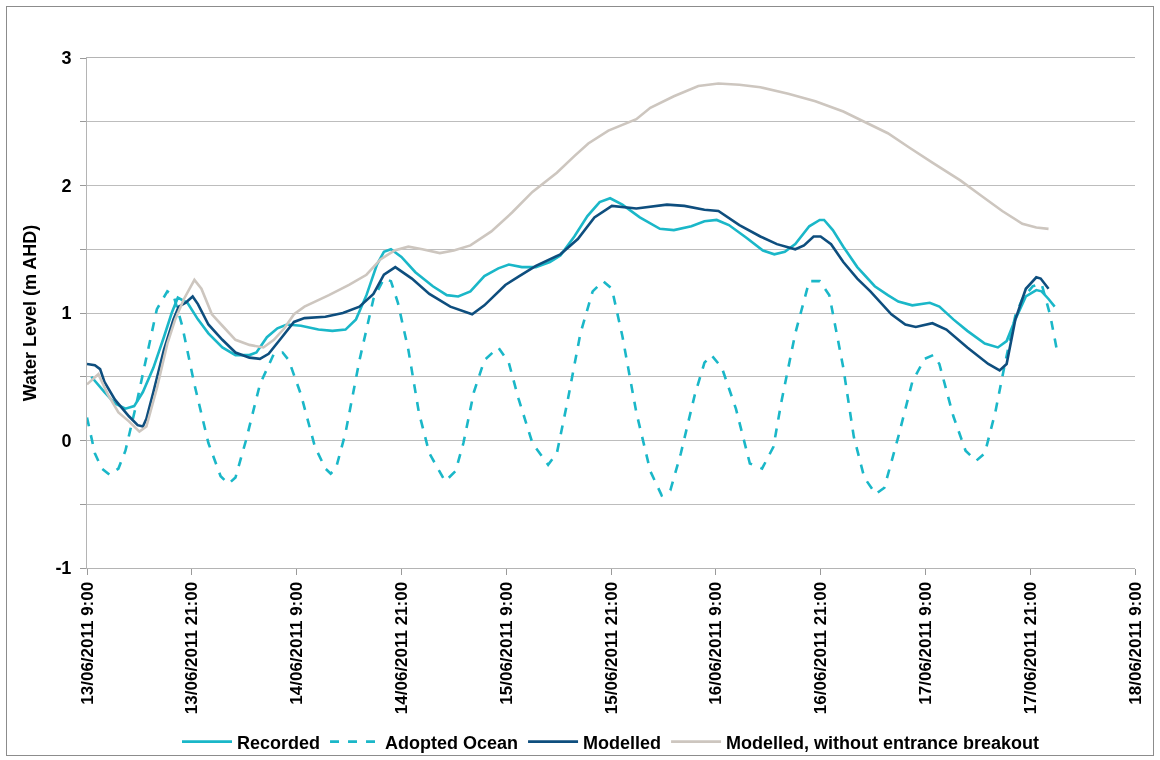 This screenshot has height=760, width=1160. I want to click on legend-label: Recorded, so click(279, 742).